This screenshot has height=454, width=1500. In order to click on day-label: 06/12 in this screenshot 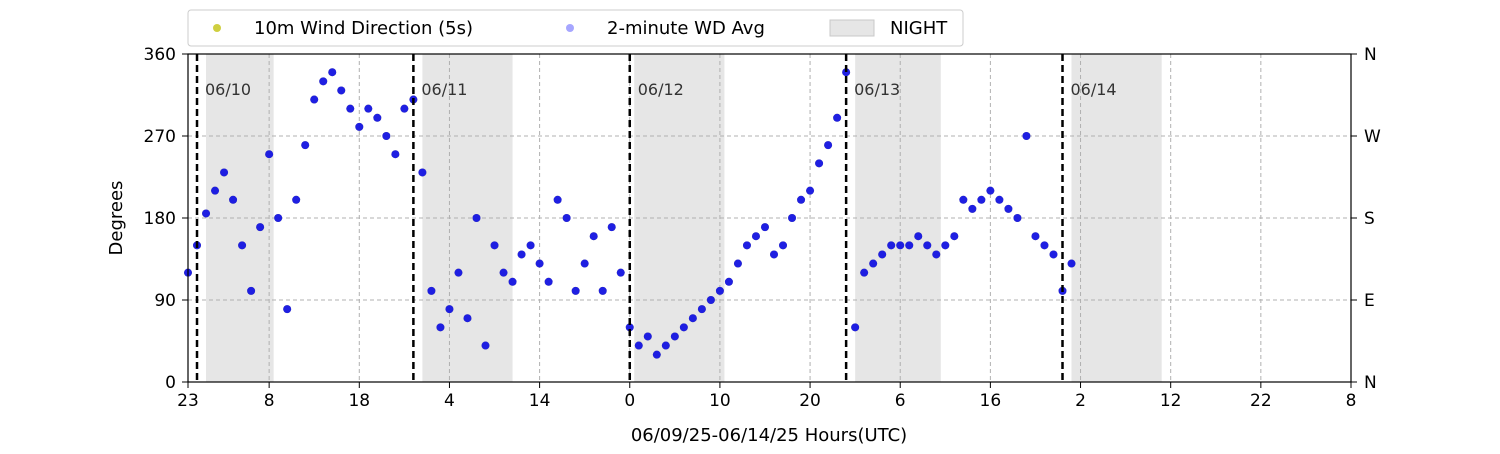, I will do `click(661, 89)`.